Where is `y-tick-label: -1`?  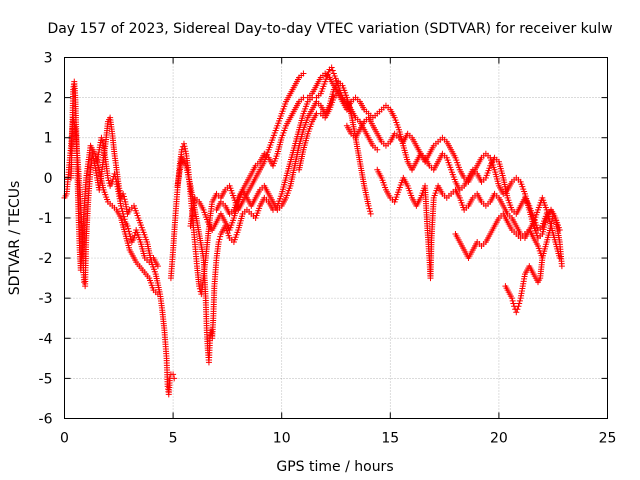
y-tick-label: -1 is located at coordinates (46, 219).